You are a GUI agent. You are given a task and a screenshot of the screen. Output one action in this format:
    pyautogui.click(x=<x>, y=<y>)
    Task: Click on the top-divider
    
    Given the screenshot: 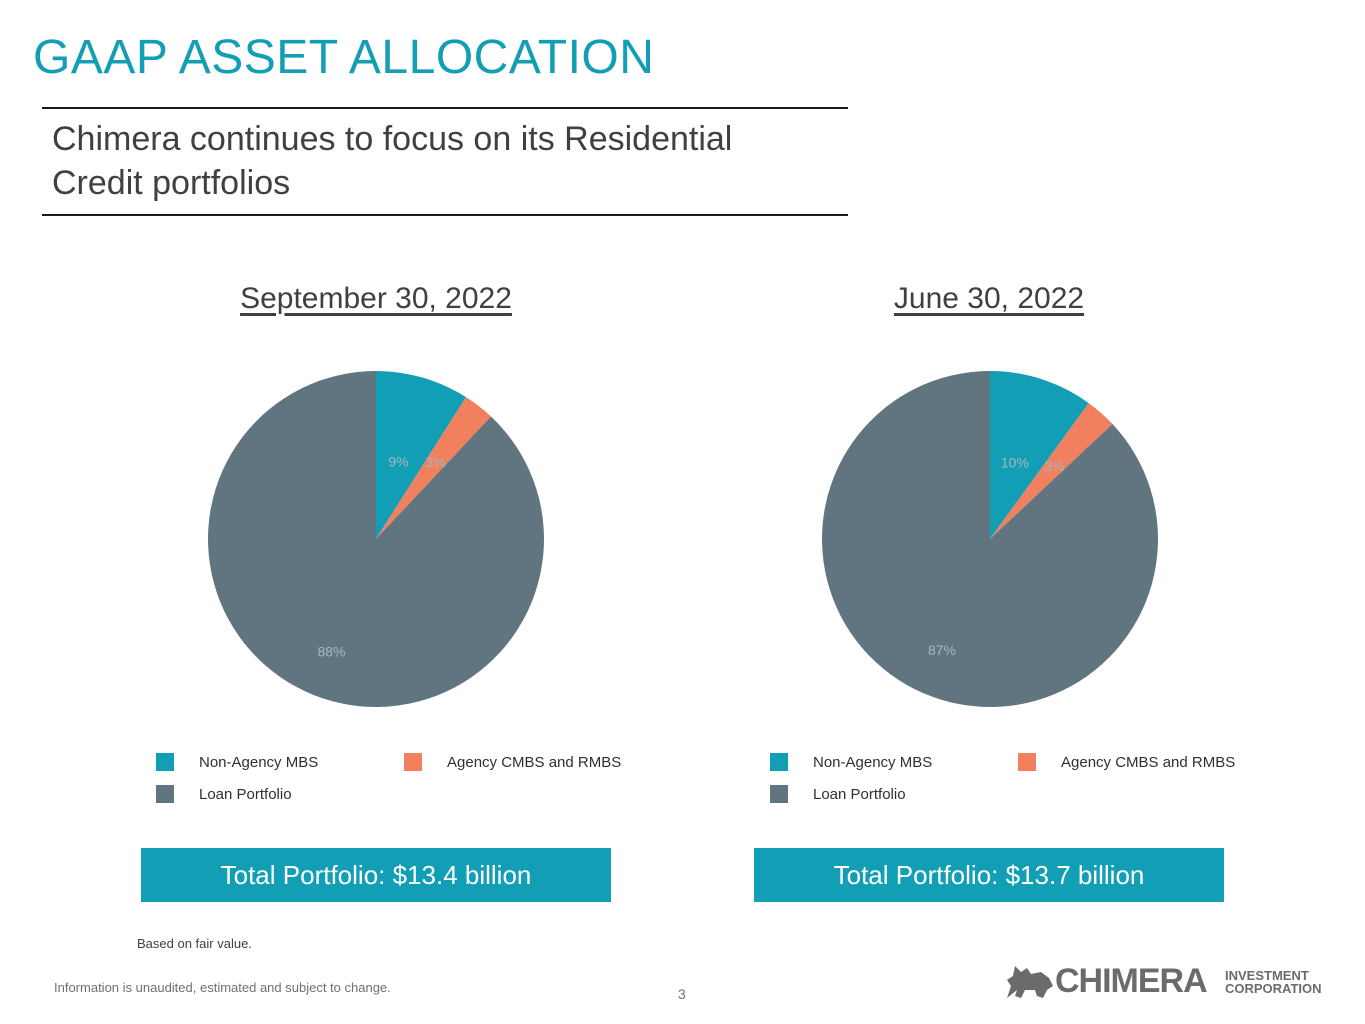 What is the action you would take?
    pyautogui.click(x=445, y=108)
    